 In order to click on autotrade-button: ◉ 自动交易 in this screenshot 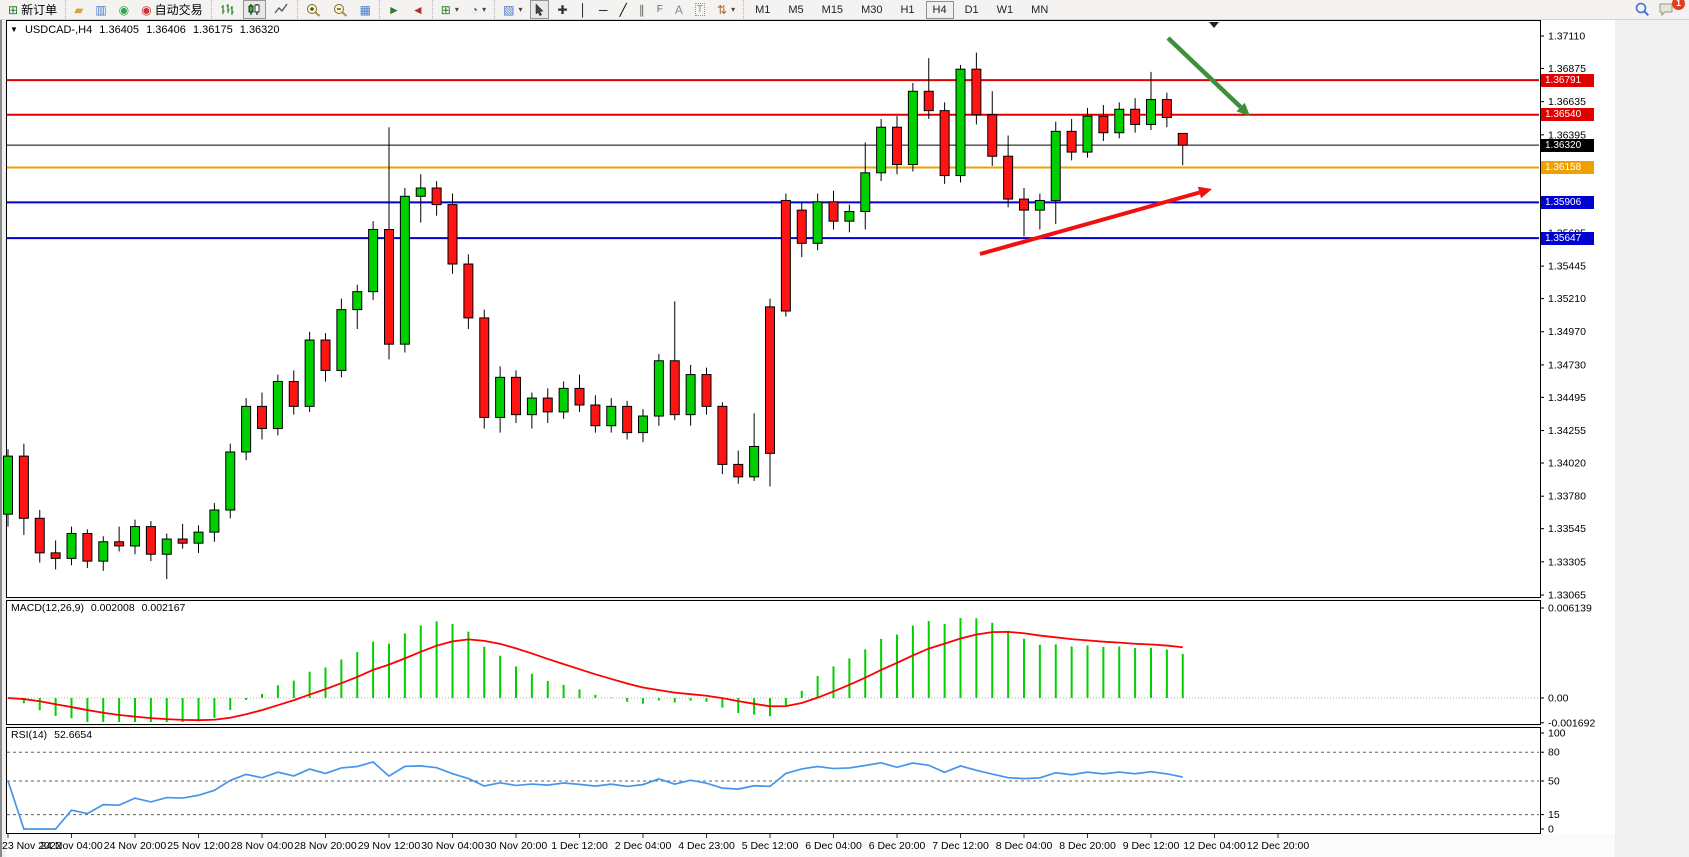, I will do `click(172, 9)`.